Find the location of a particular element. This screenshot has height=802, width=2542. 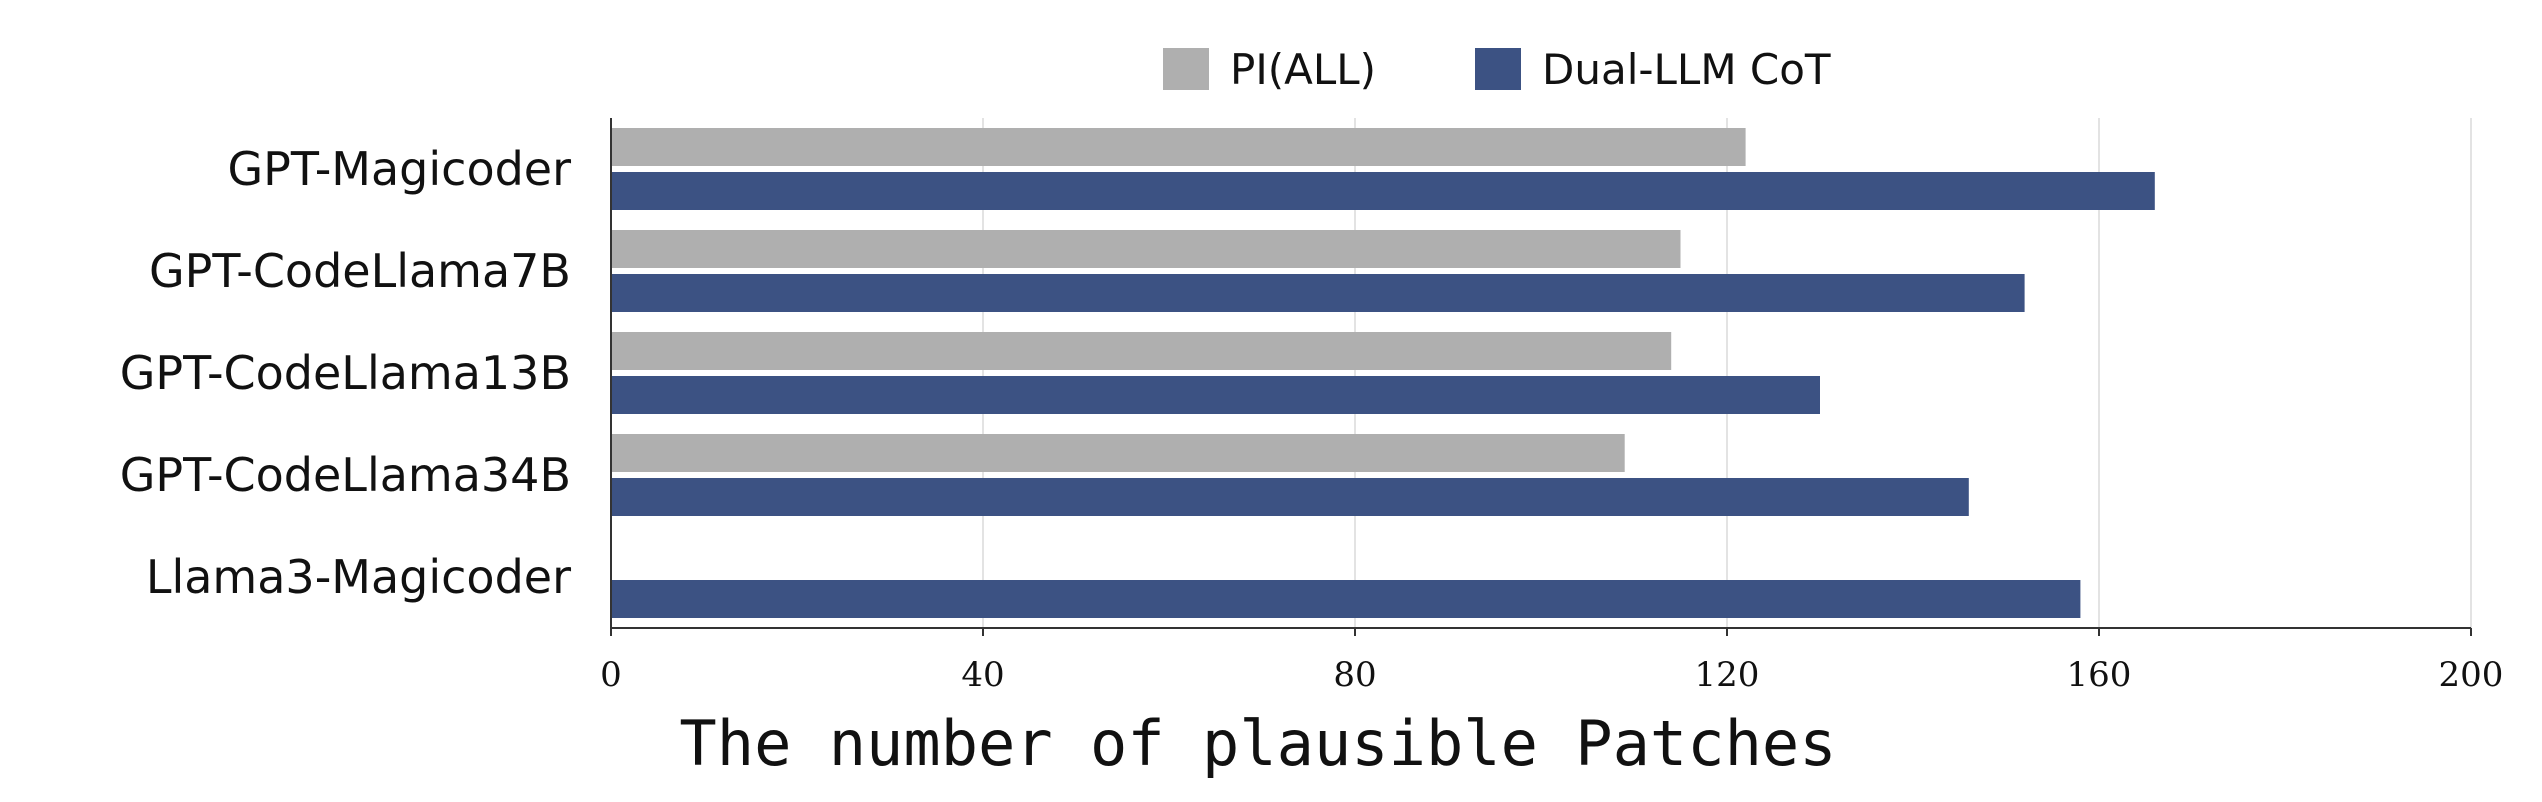

x-tick-label-2: 80 is located at coordinates (1354, 675).